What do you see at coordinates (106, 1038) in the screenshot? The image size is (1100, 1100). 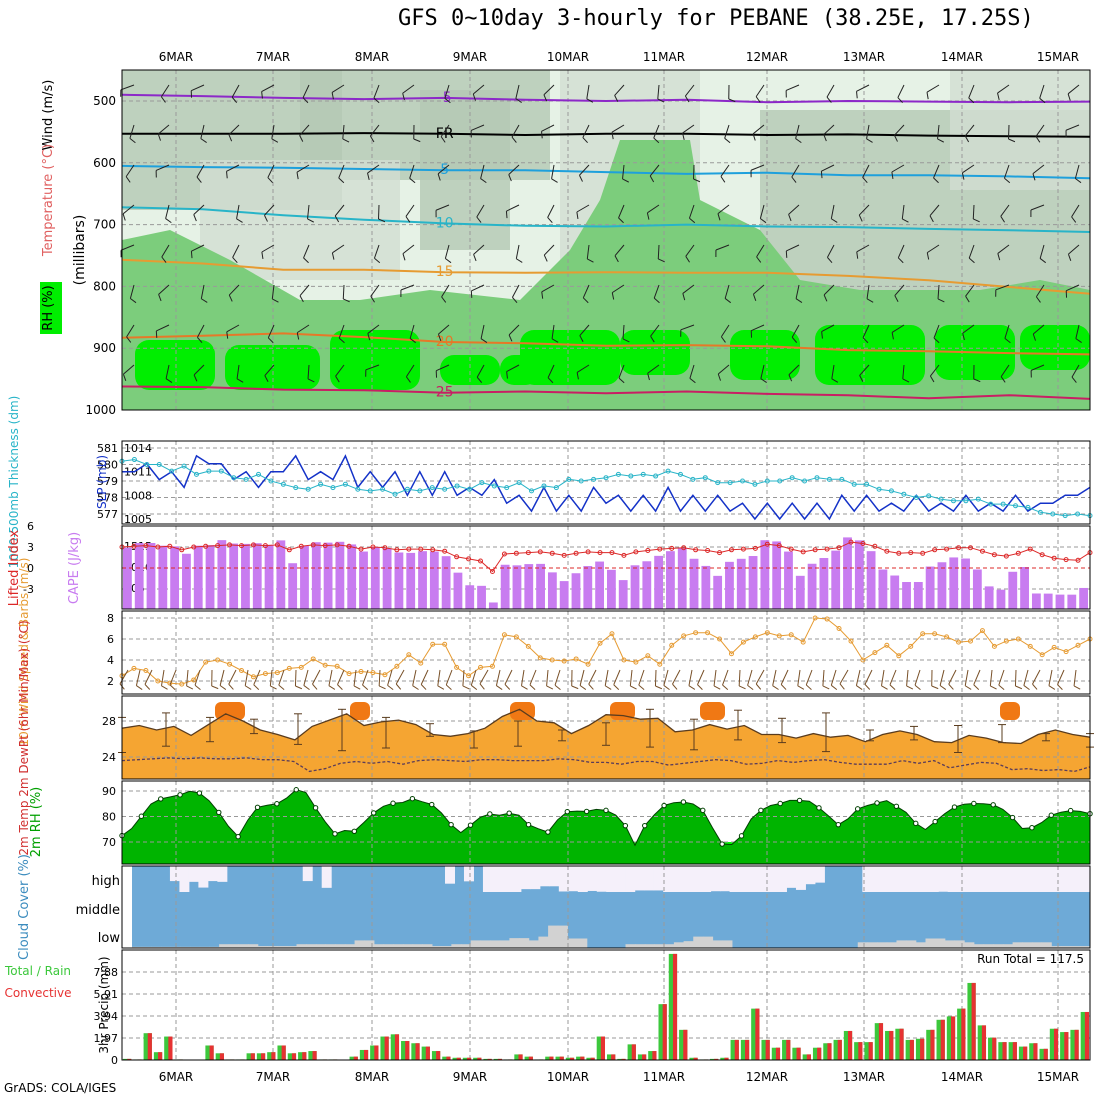 I see `precip-tick-label: 1.97` at bounding box center [106, 1038].